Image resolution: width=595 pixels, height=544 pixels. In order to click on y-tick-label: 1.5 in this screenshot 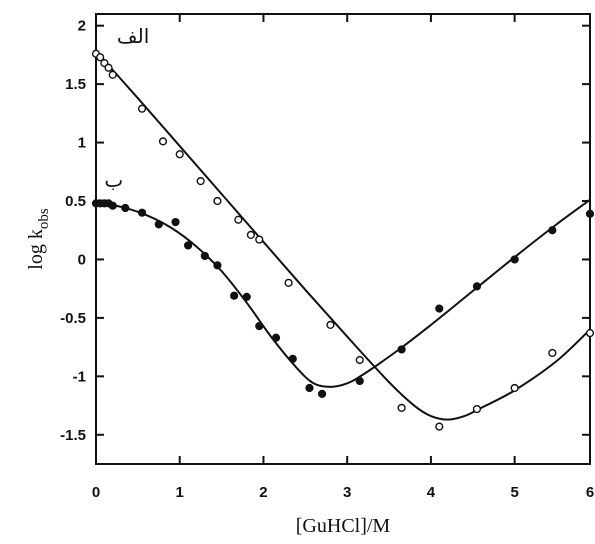, I will do `click(75, 84)`.